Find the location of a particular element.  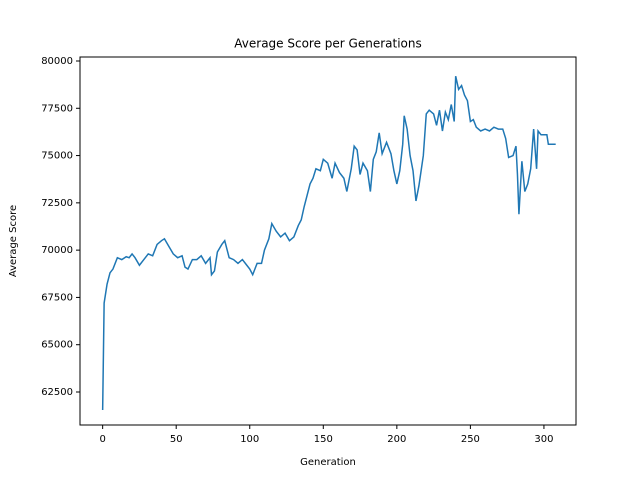

x-tick-label: 250 is located at coordinates (470, 439).